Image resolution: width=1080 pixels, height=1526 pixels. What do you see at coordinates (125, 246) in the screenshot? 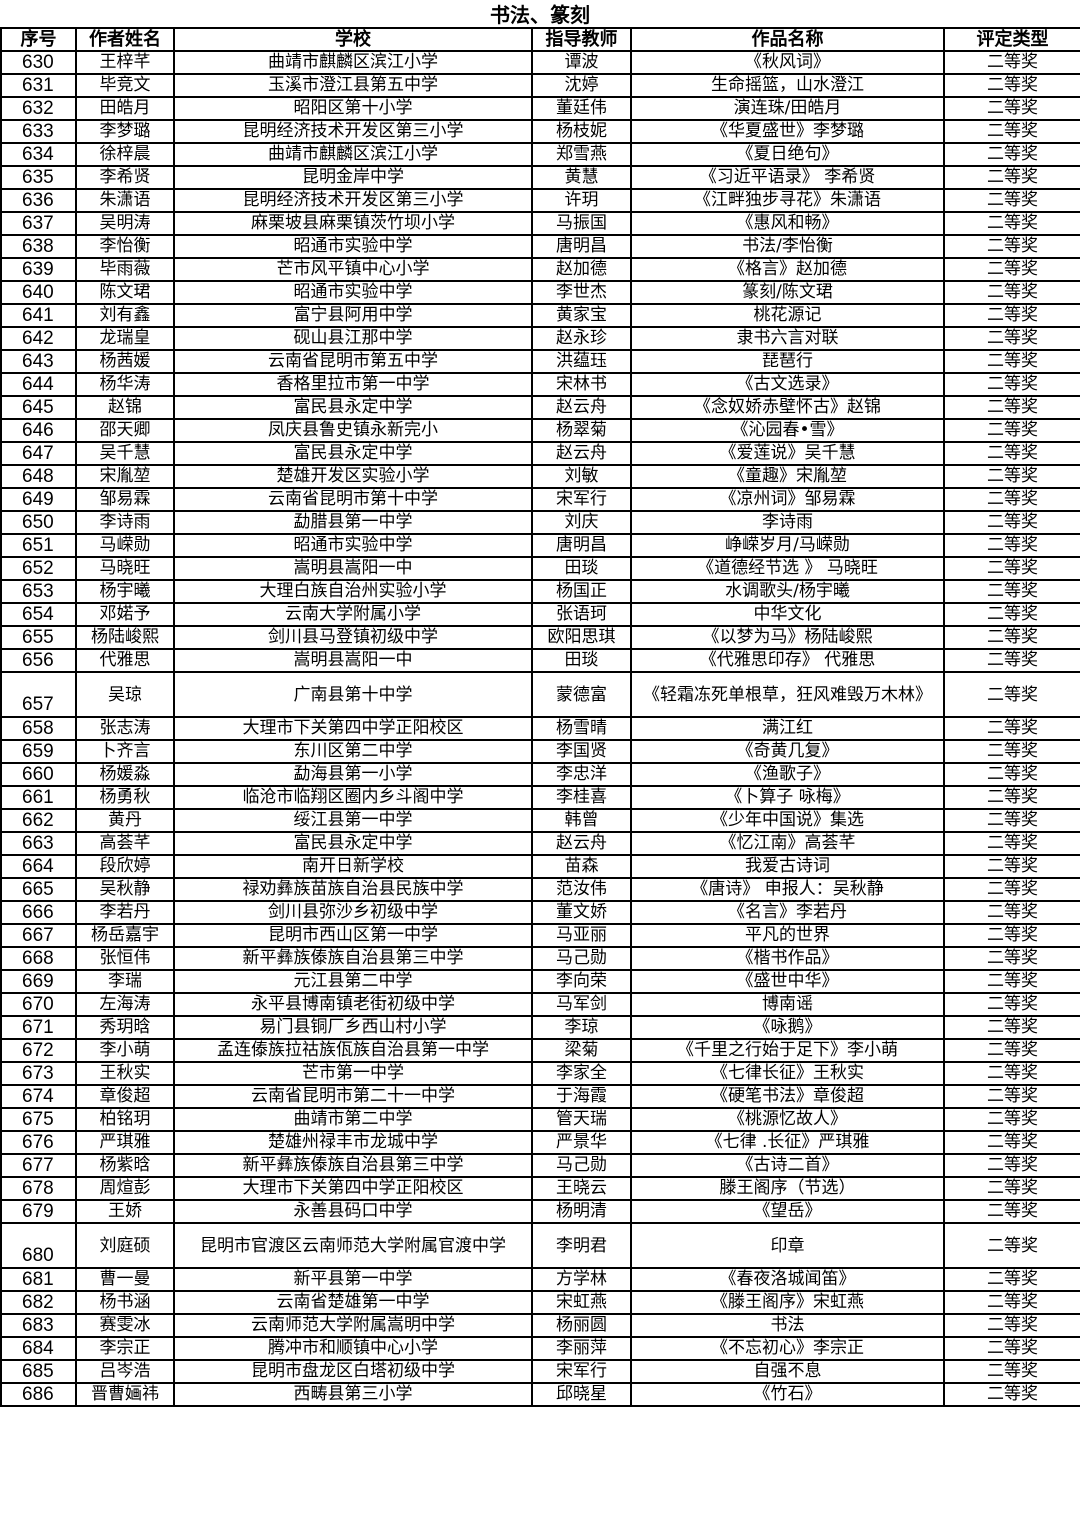
I see `cell-author: 李怡衡` at bounding box center [125, 246].